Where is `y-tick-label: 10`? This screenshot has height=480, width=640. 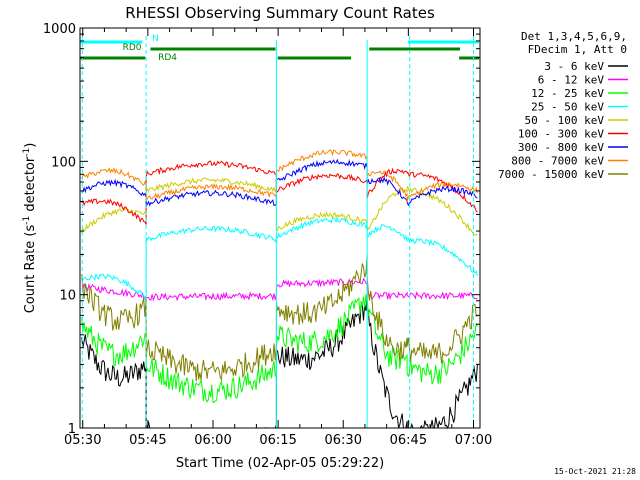 y-tick-label: 10 is located at coordinates (67, 296).